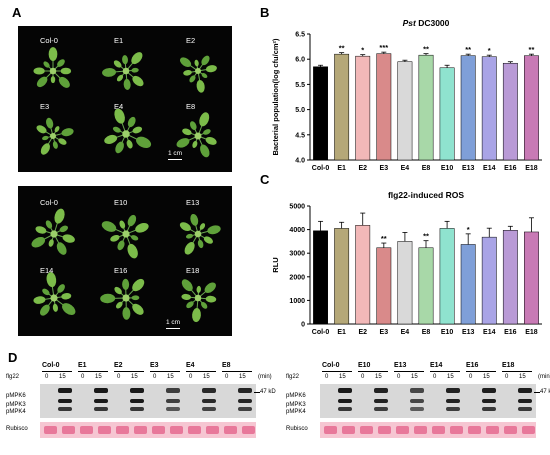  Describe the element at coordinates (191, 40) in the screenshot. I see `plant-label: E2` at that location.